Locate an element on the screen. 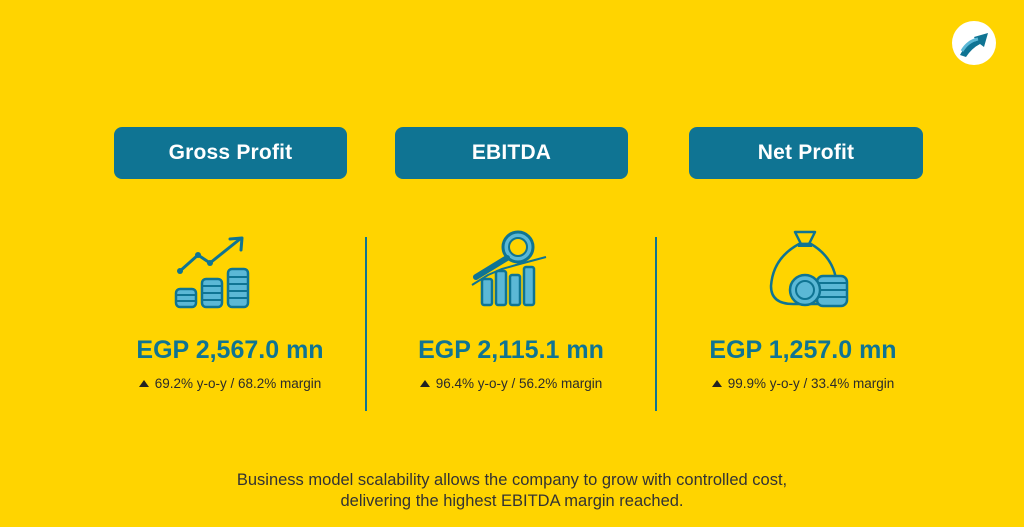 This screenshot has width=1024, height=527. gross-profit-title: Gross Profit is located at coordinates (230, 153).